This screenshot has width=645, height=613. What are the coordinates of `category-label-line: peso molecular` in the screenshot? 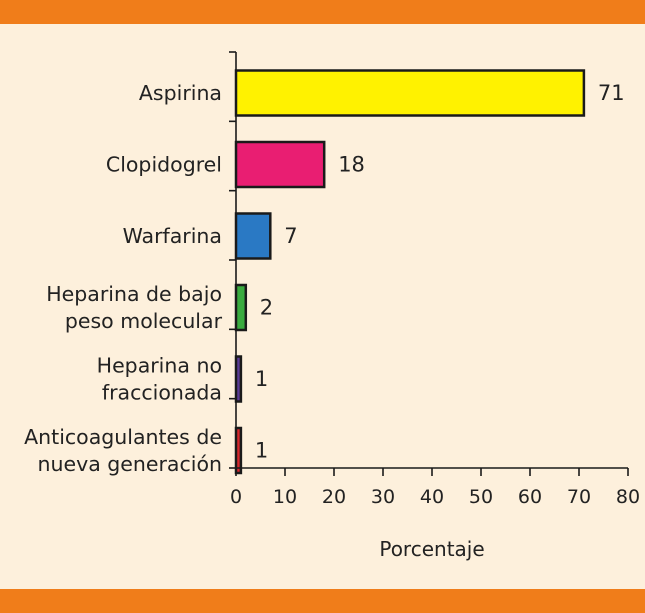 It's located at (144, 321).